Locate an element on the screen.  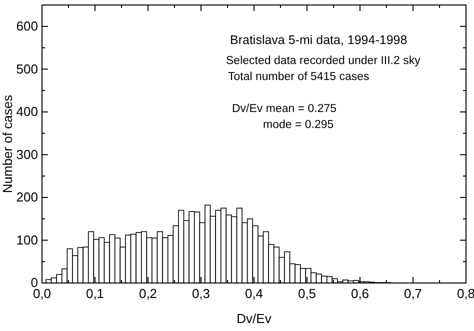
x-tick-label: 0,6 is located at coordinates (360, 294).